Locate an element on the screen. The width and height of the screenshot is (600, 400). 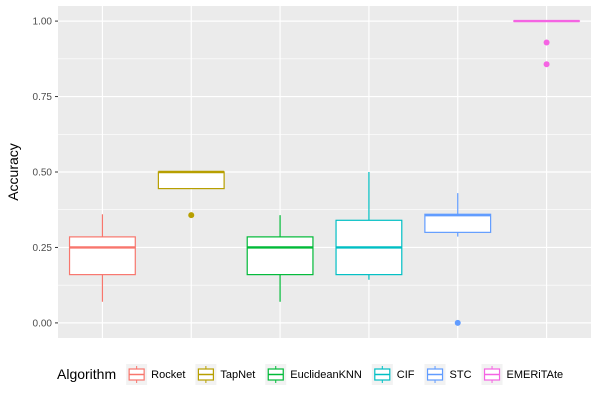
box-emeritate is located at coordinates (547, 43).